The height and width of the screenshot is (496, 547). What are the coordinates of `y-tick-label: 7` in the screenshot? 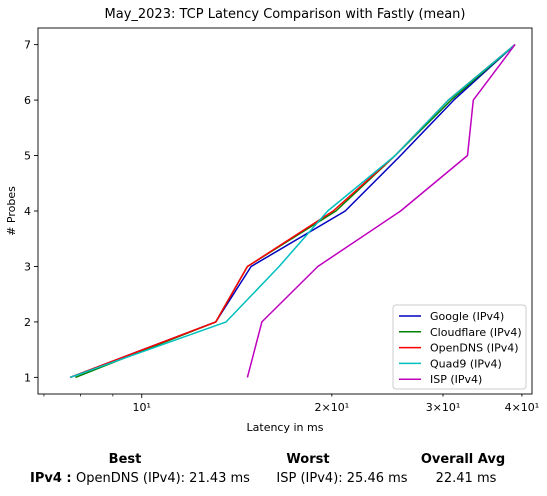 It's located at (27, 45).